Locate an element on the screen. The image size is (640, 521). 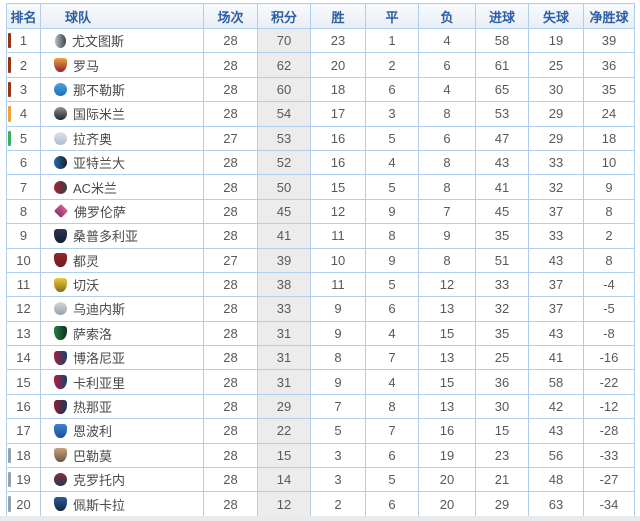
rank-cell: 7 is located at coordinates (23, 187).